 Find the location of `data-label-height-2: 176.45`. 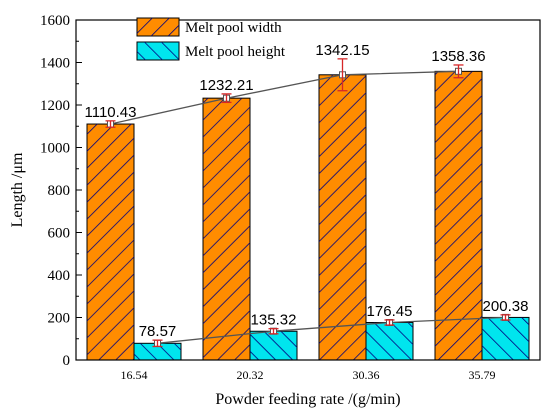

data-label-height-2: 176.45 is located at coordinates (390, 311).